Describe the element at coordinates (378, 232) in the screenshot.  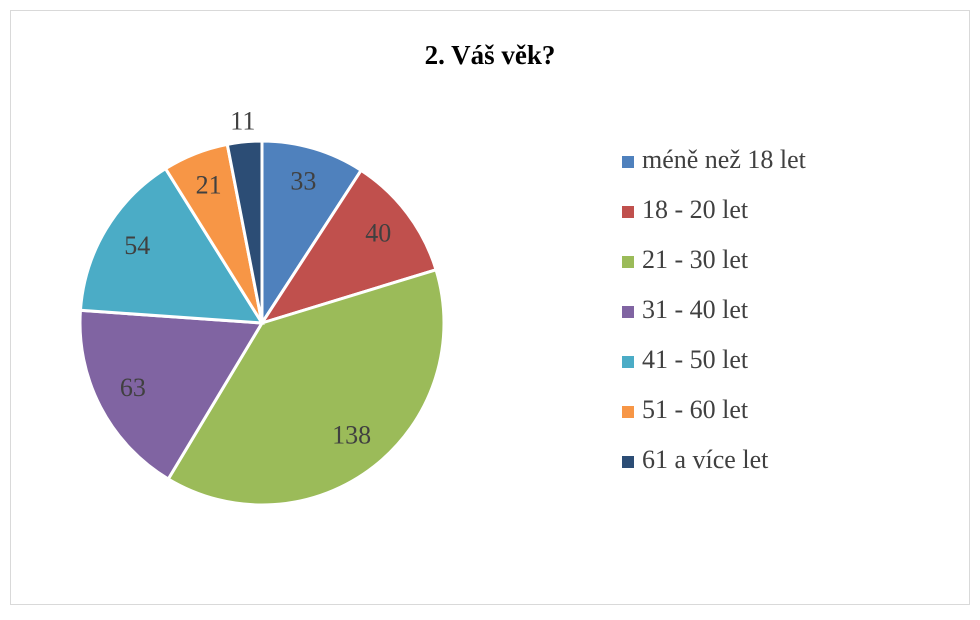
I see `data-label: 40` at that location.